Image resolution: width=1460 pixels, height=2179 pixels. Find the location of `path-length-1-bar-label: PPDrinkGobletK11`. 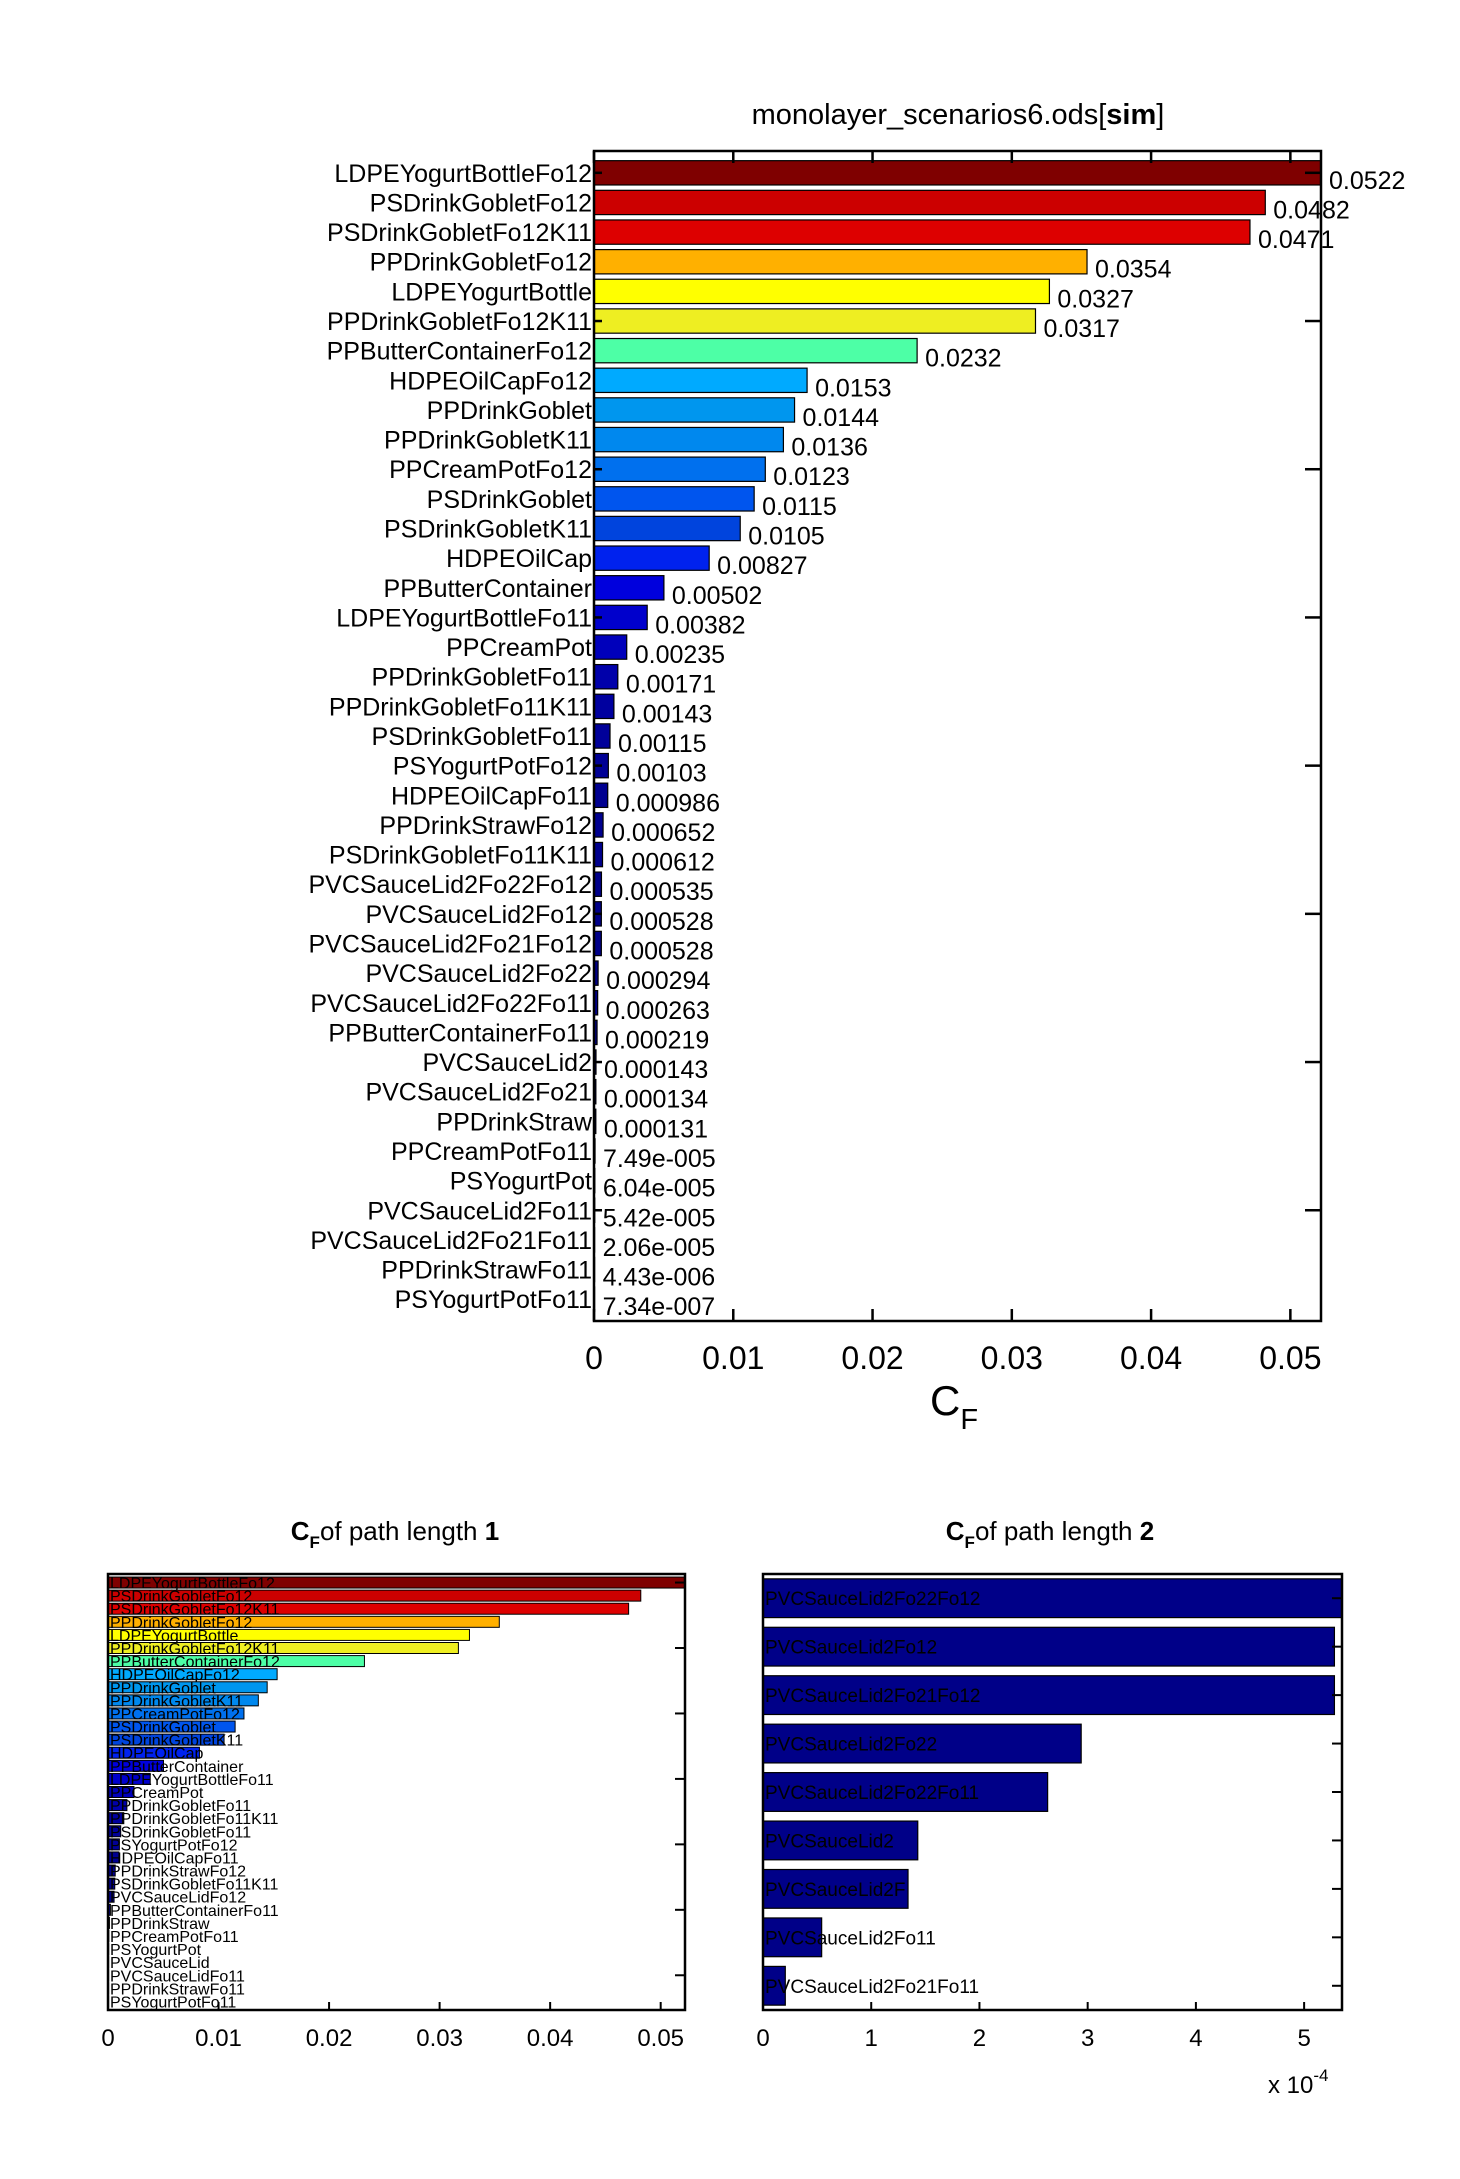

path-length-1-bar-label: PPDrinkGobletK11 is located at coordinates (176, 1701).